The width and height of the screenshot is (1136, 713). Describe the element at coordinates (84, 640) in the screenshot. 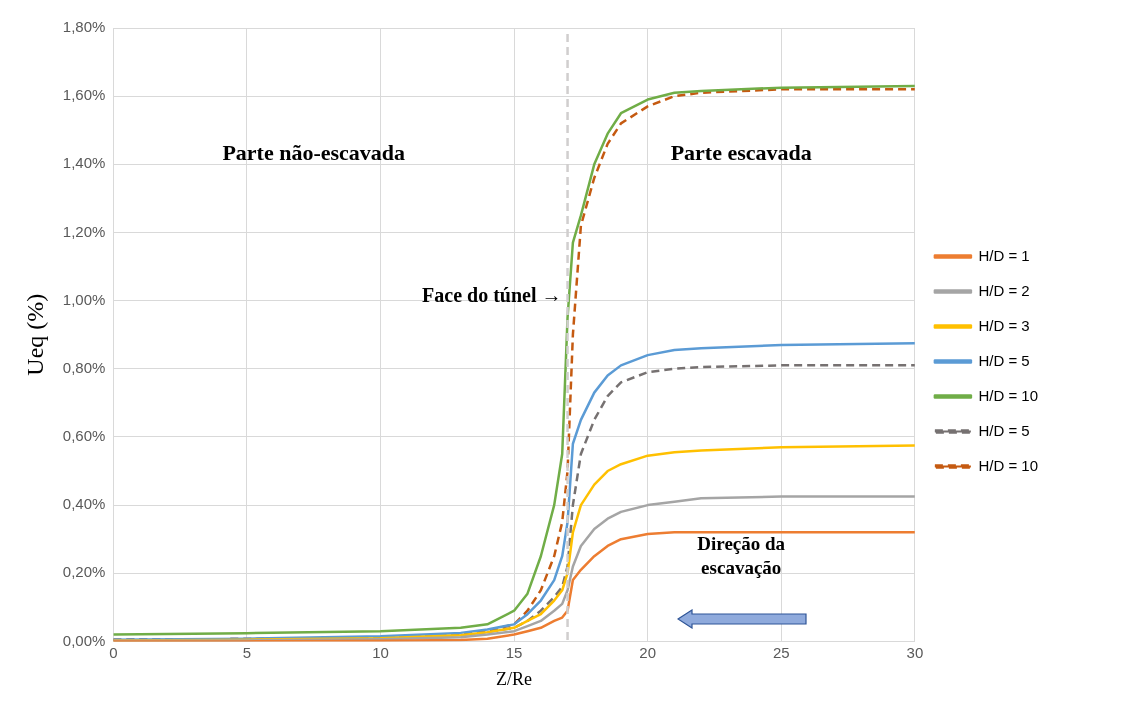

I see `y-tick-label: 0,00%` at that location.